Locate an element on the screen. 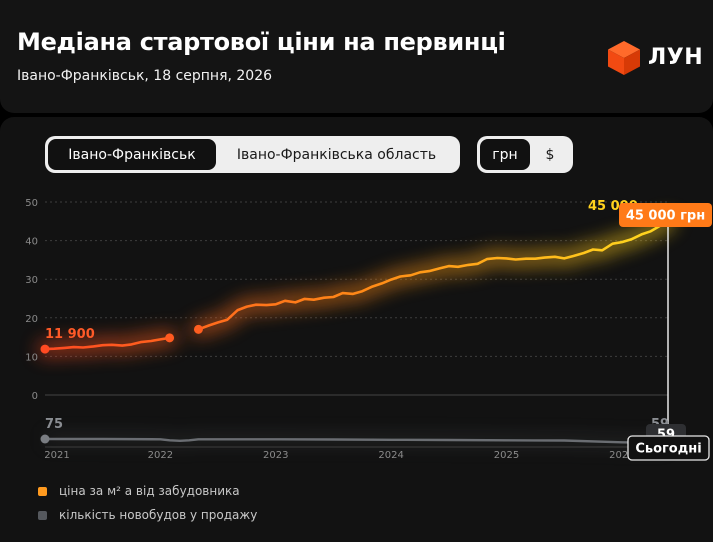 This screenshot has width=713, height=542. legend-label-count: кількість новобудов у продажу is located at coordinates (158, 515).